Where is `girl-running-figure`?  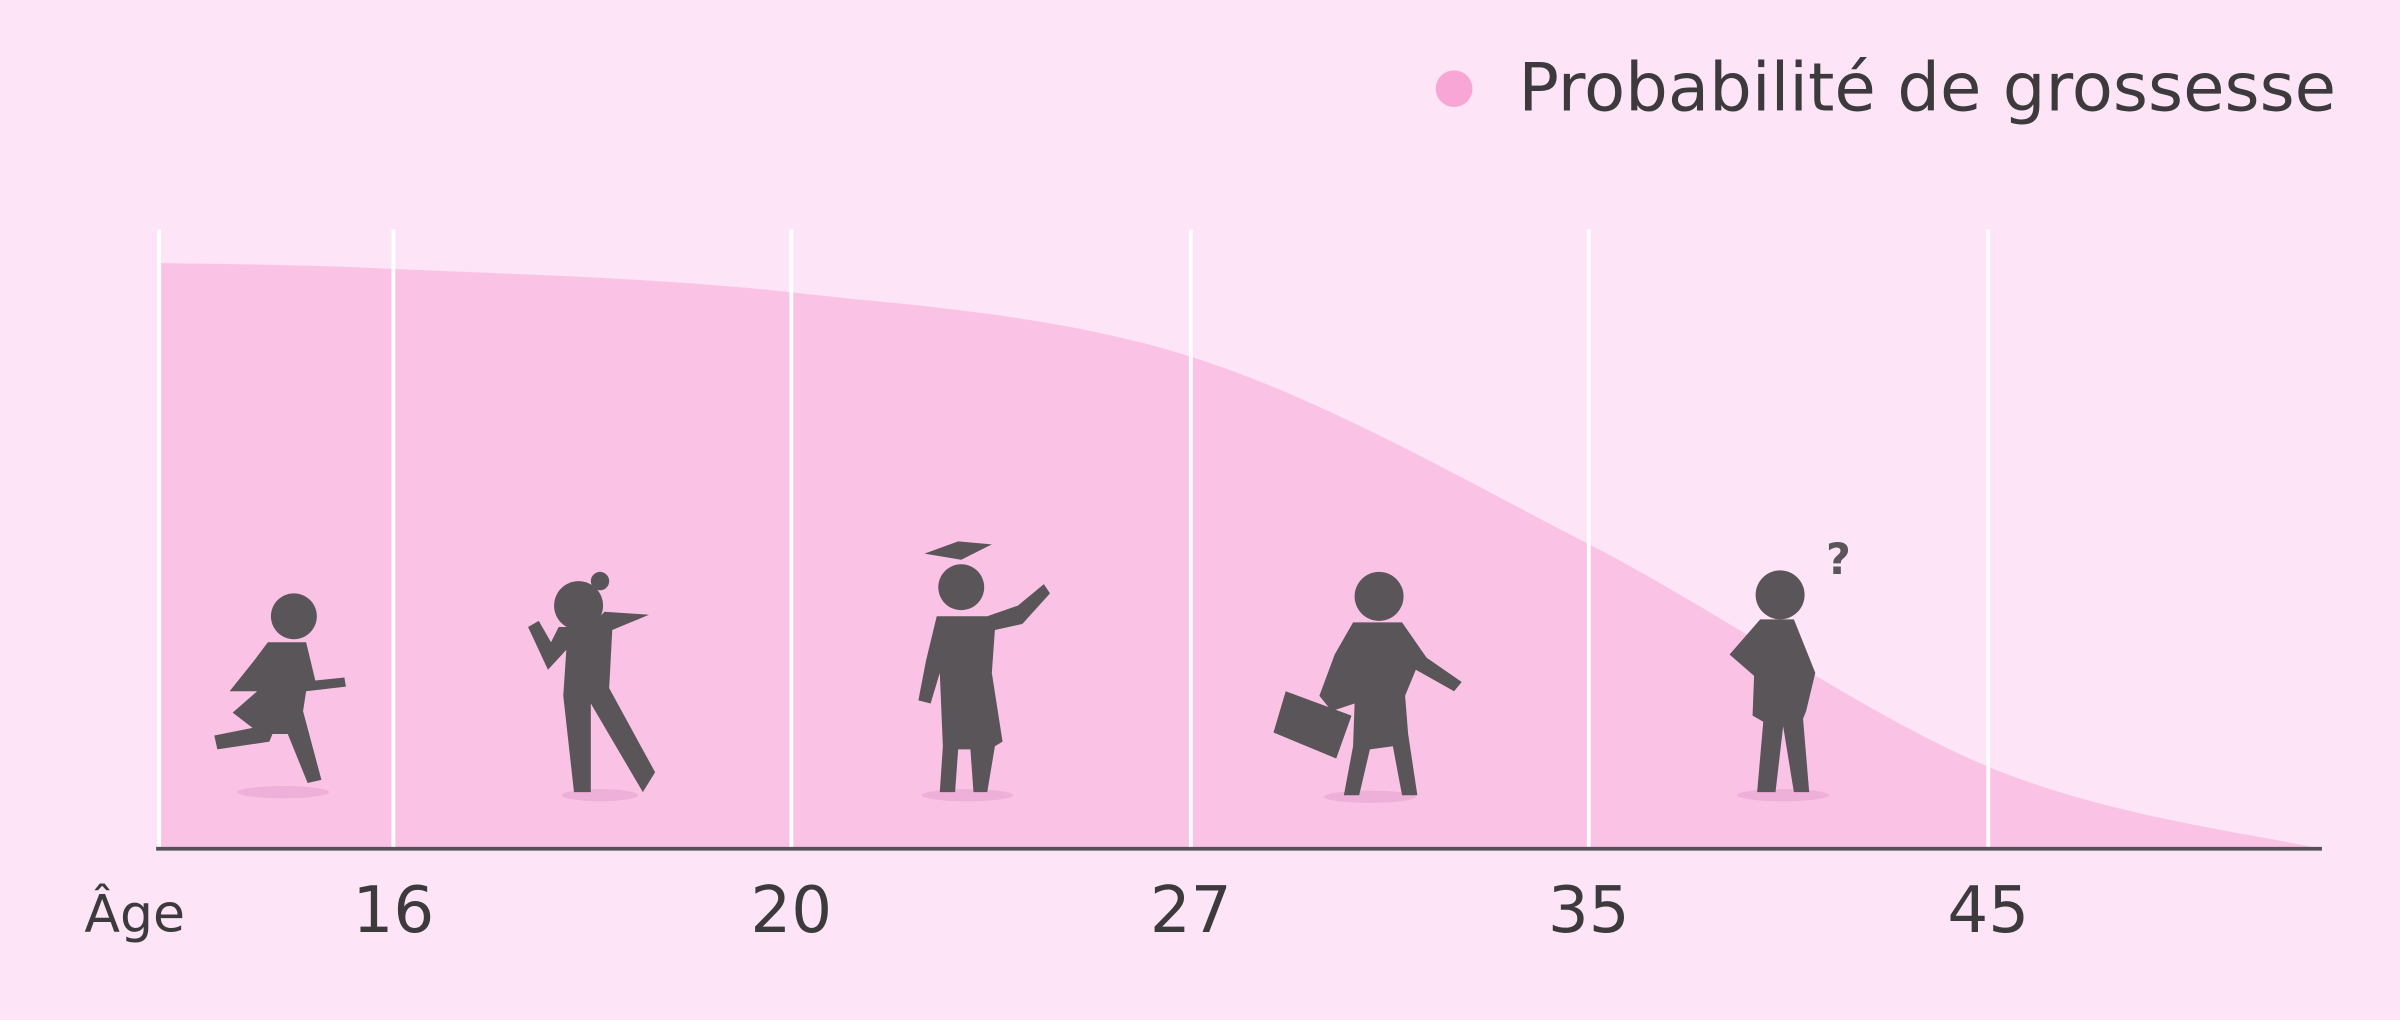 girl-running-figure is located at coordinates (280, 688).